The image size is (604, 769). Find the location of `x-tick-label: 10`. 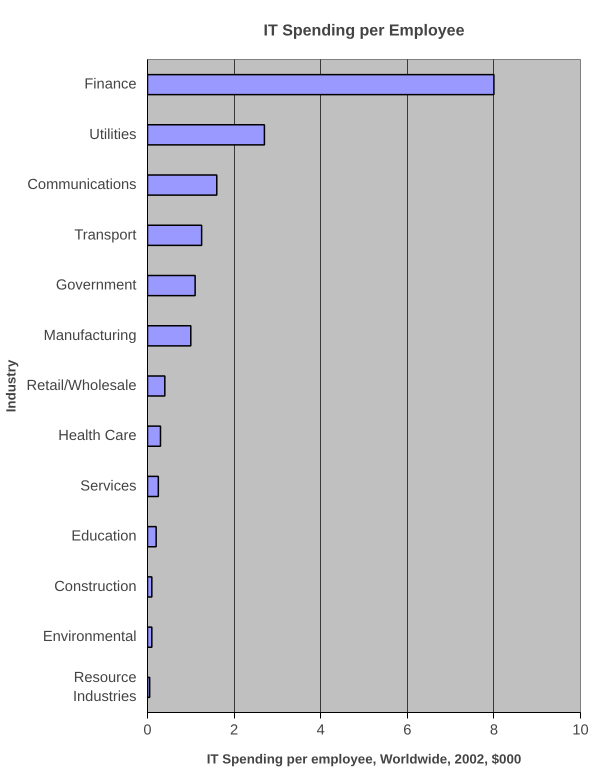

x-tick-label: 10 is located at coordinates (580, 730).